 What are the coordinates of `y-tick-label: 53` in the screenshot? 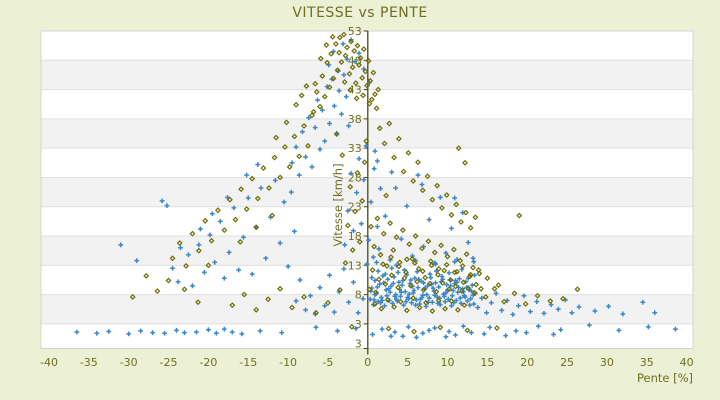 It's located at (355, 31).